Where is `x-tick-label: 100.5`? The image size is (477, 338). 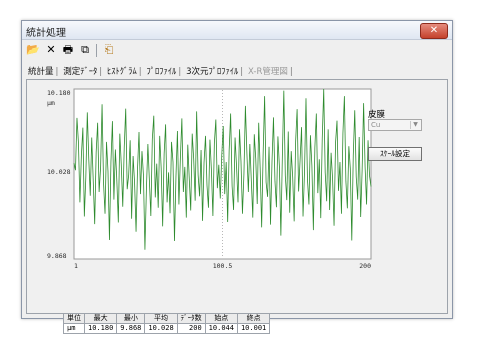 x-tick-label: 100.5 is located at coordinates (223, 266).